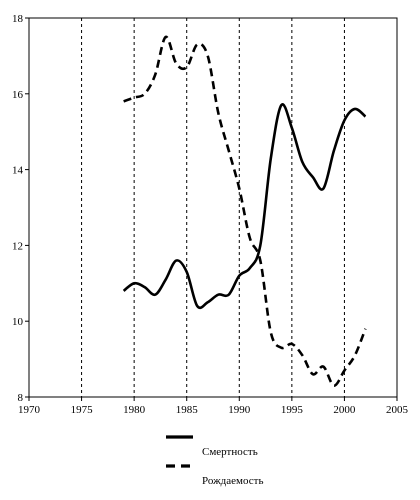 This screenshot has height=500, width=420. I want to click on x-axis-ticks: 1970 1975 1980 1985 1990 1995 2000 2005, so click(213, 406).